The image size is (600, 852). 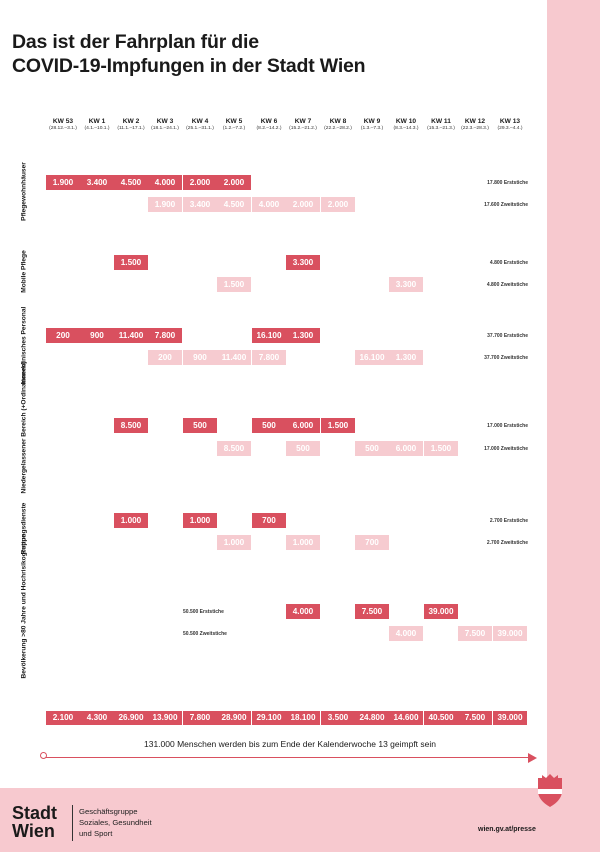 What do you see at coordinates (234, 357) in the screenshot?
I see `second-dose-cell: 11.400` at bounding box center [234, 357].